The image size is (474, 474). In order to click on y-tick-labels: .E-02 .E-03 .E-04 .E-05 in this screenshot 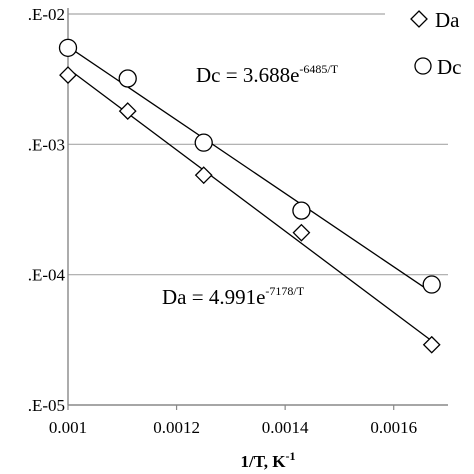, I will do `click(47, 210)`.